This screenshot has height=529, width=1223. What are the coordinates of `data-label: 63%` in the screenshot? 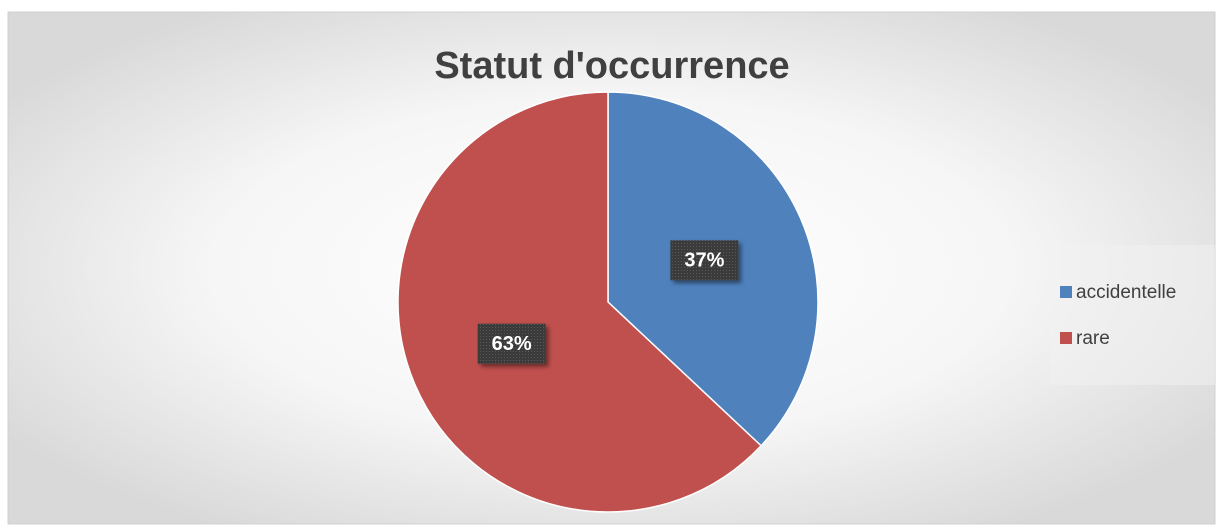 It's located at (512, 344).